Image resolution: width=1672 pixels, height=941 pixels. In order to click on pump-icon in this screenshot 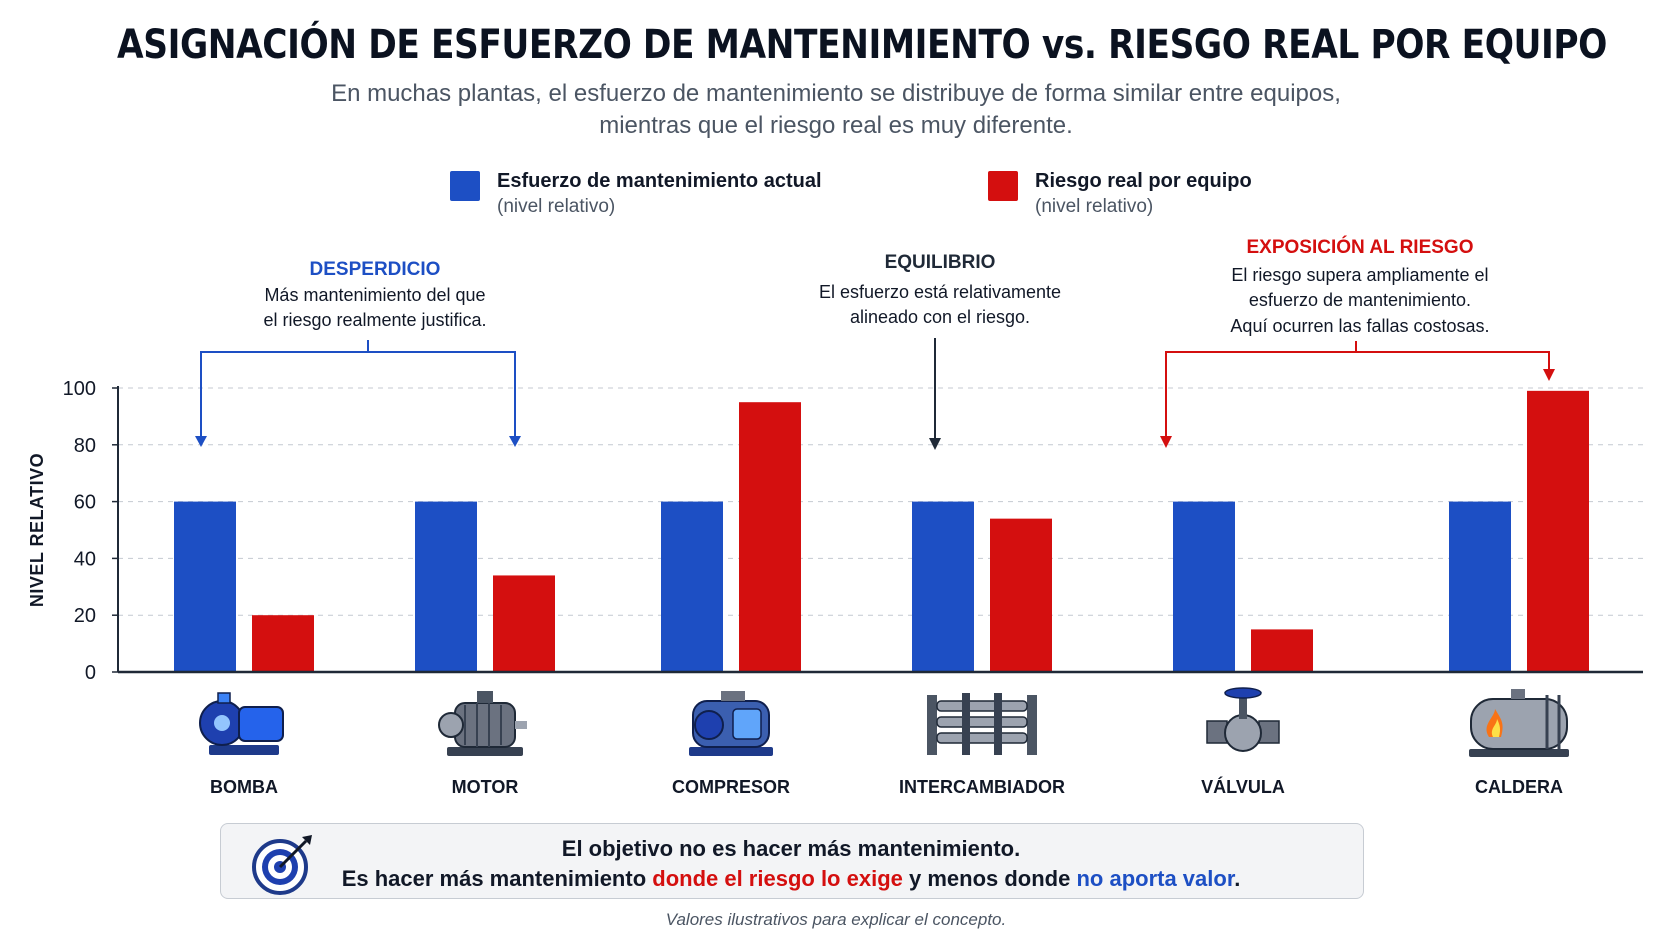, I will do `click(241, 723)`.